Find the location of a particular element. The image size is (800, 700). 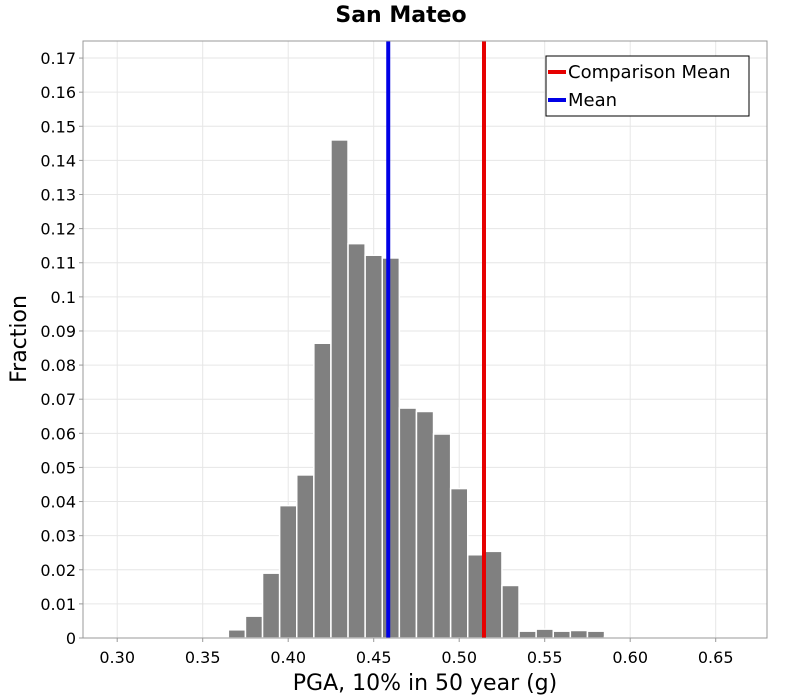

y-tick-label: 0.17 is located at coordinates (58, 58).